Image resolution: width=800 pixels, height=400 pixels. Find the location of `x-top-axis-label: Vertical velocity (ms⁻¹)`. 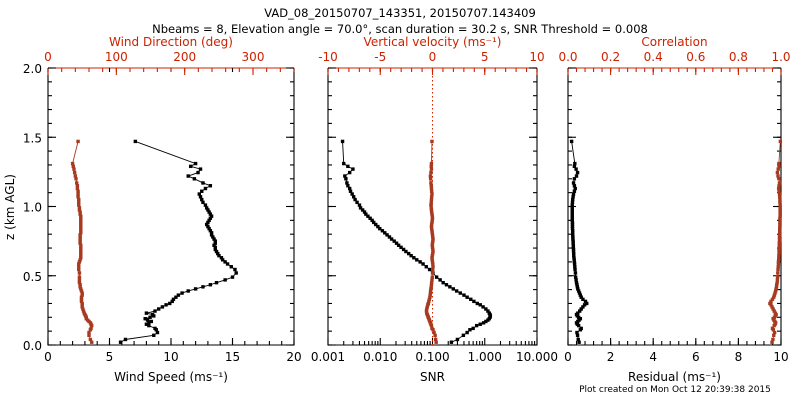

x-top-axis-label: Vertical velocity (ms⁻¹) is located at coordinates (433, 42).